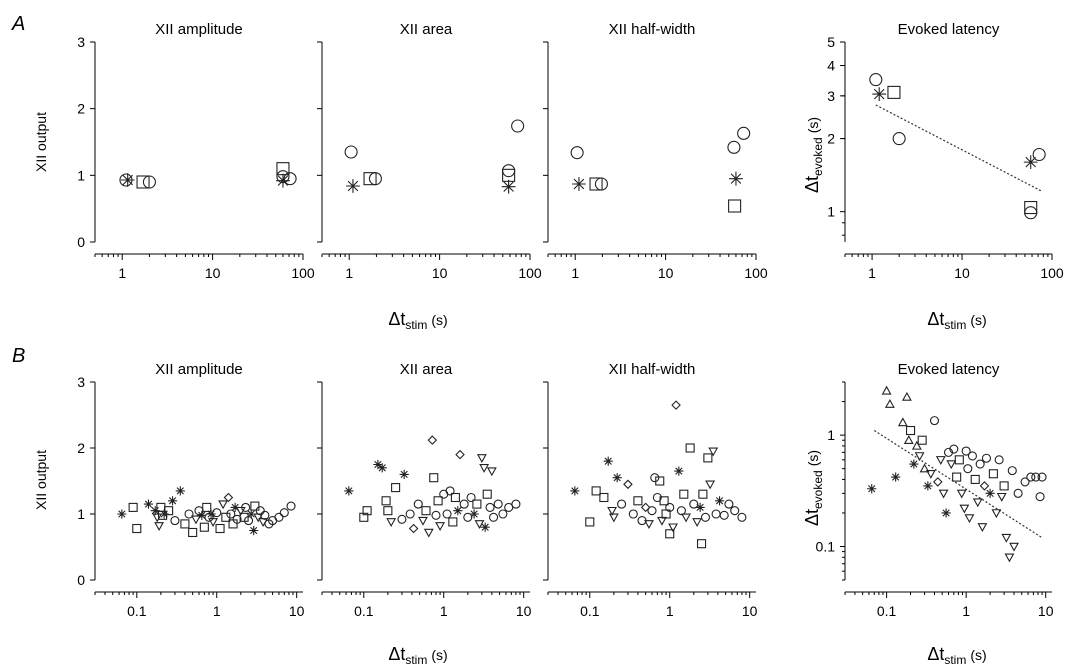  What do you see at coordinates (945, 151) in the screenshot?
I see `chart-a4: Evoked latency 1 2 3 4 5 1 10 100` at bounding box center [945, 151].